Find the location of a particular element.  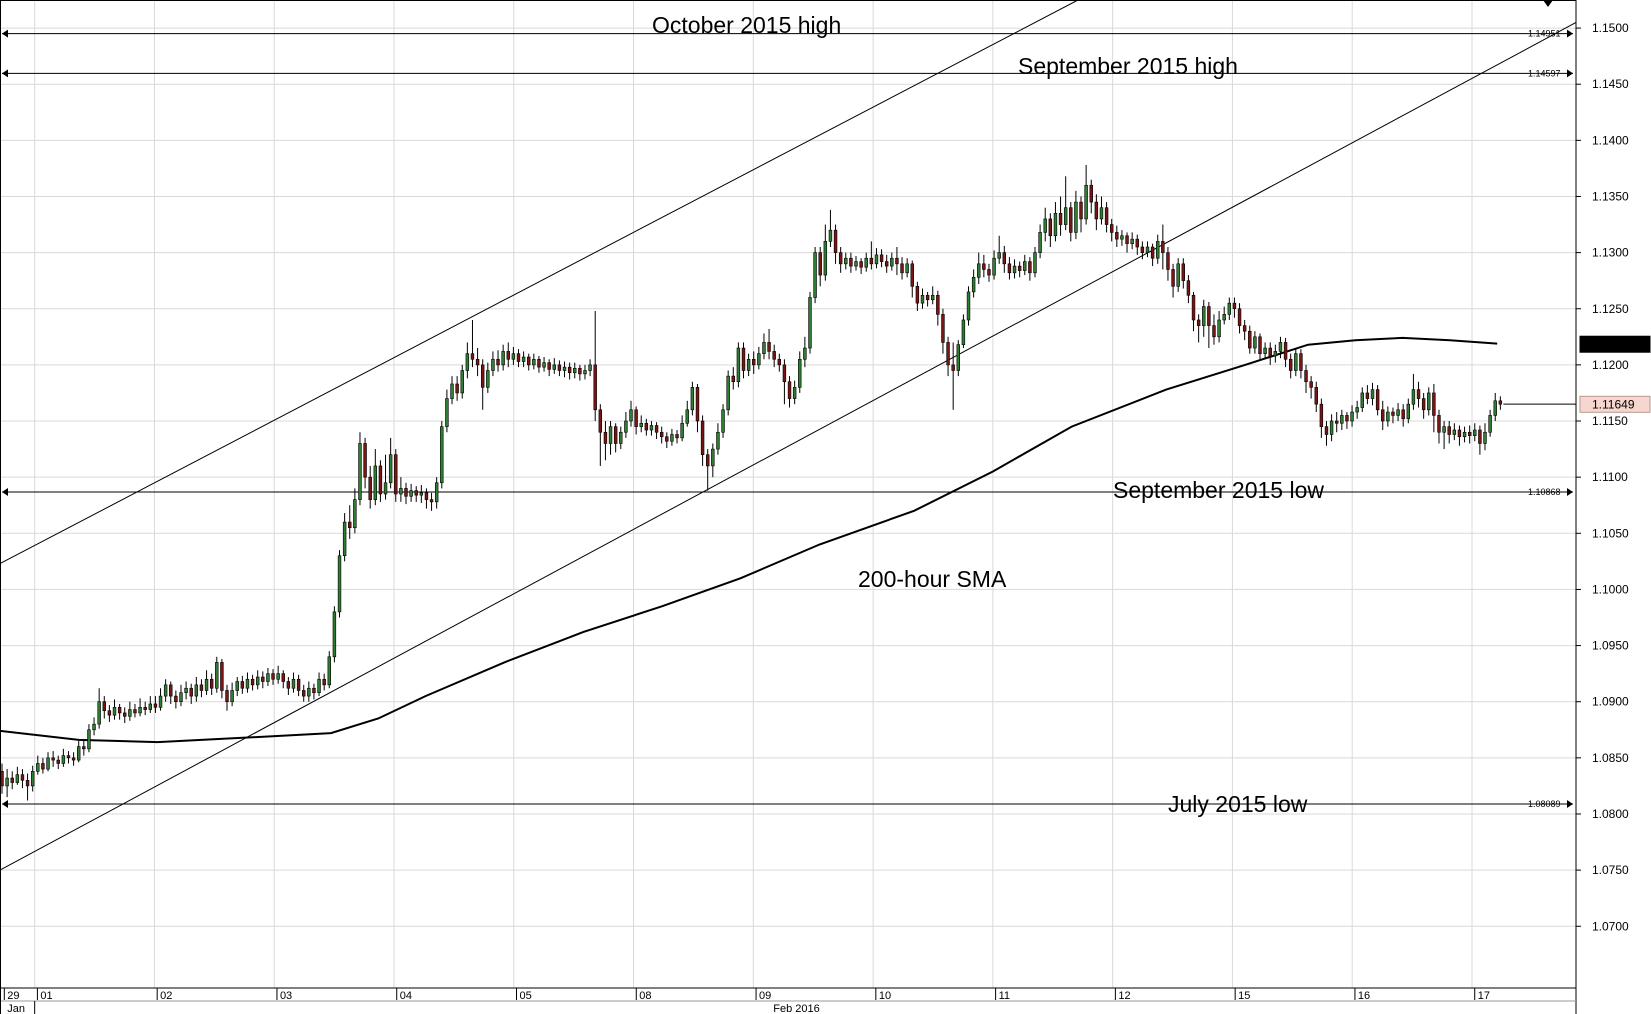

annotation-july-2015-low: July 2015 low is located at coordinates (1238, 804).